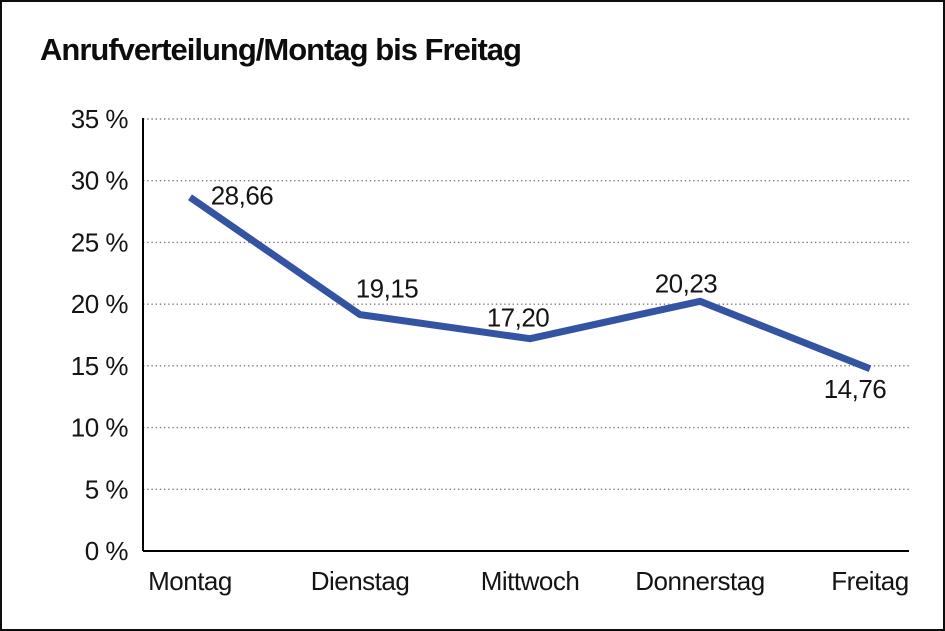 The width and height of the screenshot is (945, 631). I want to click on data-point-label: 14,76, so click(855, 389).